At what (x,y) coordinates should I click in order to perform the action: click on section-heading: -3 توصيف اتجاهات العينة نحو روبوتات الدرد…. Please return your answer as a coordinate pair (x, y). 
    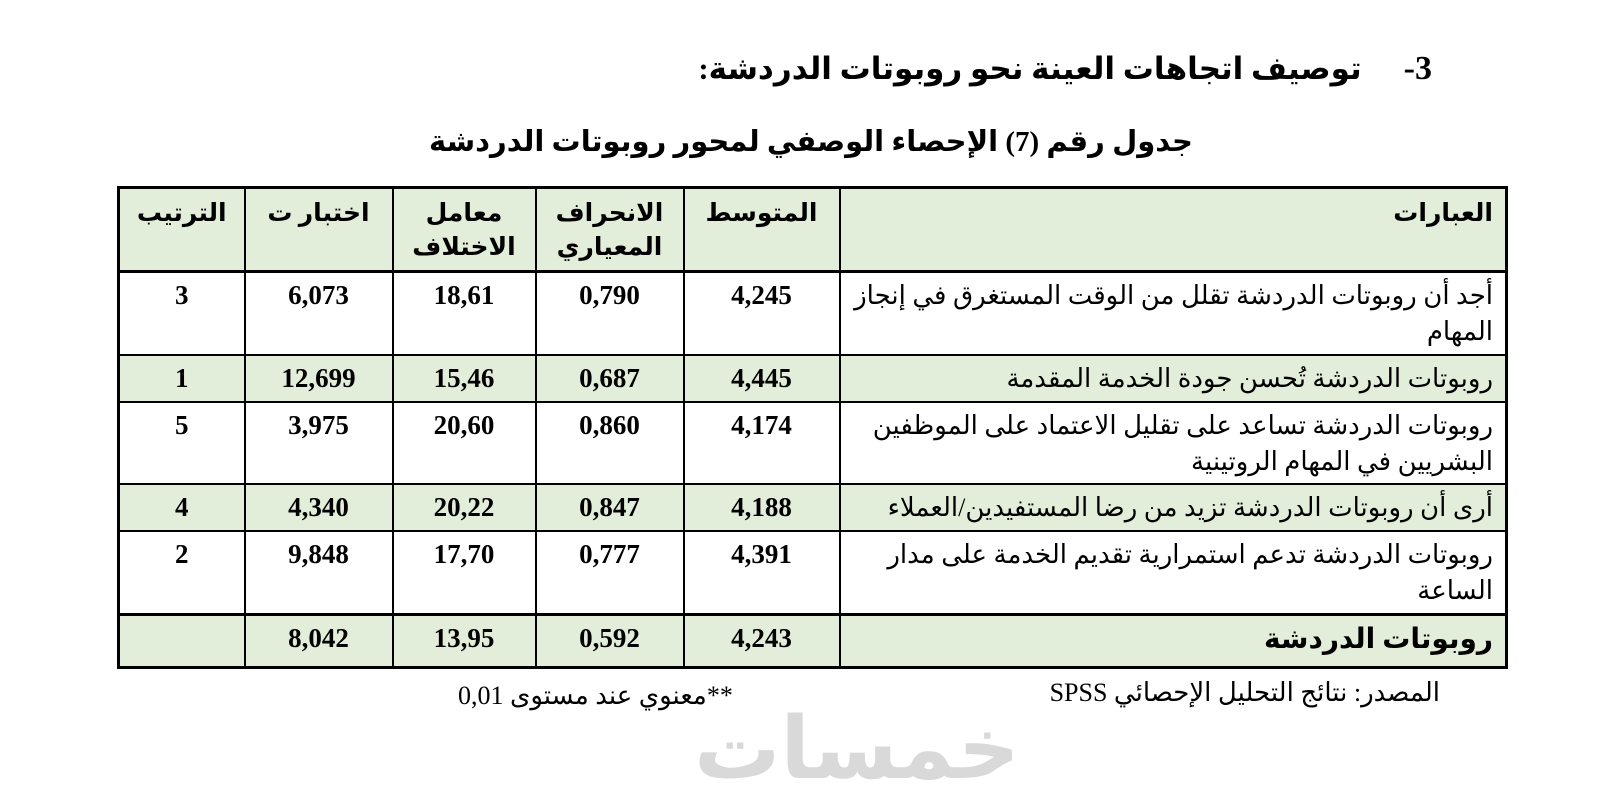
    Looking at the image, I should click on (1065, 69).